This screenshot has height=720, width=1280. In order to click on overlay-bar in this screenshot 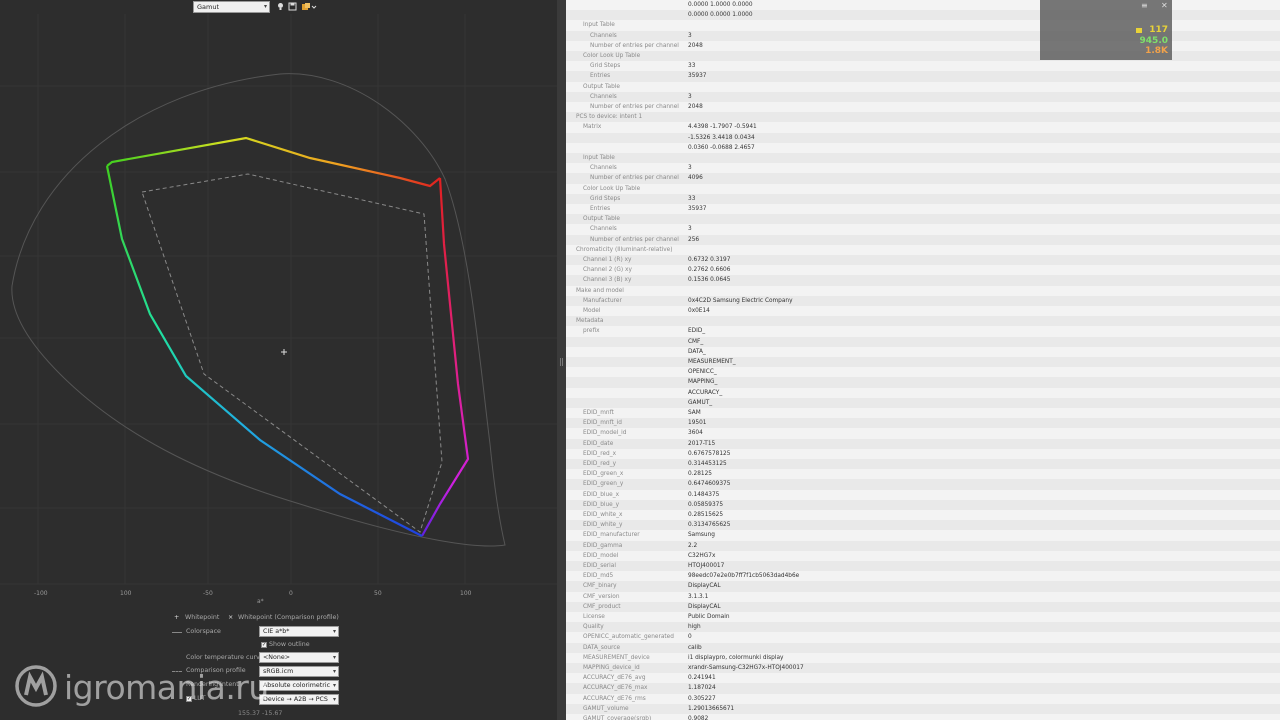, I will do `click(1139, 30)`.